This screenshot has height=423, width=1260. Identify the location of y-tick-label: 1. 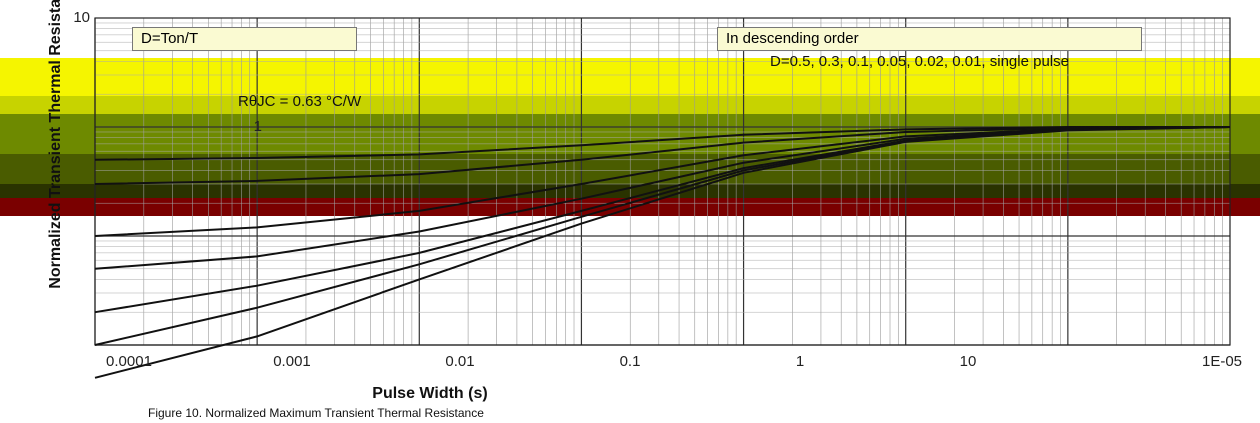
(258, 126).